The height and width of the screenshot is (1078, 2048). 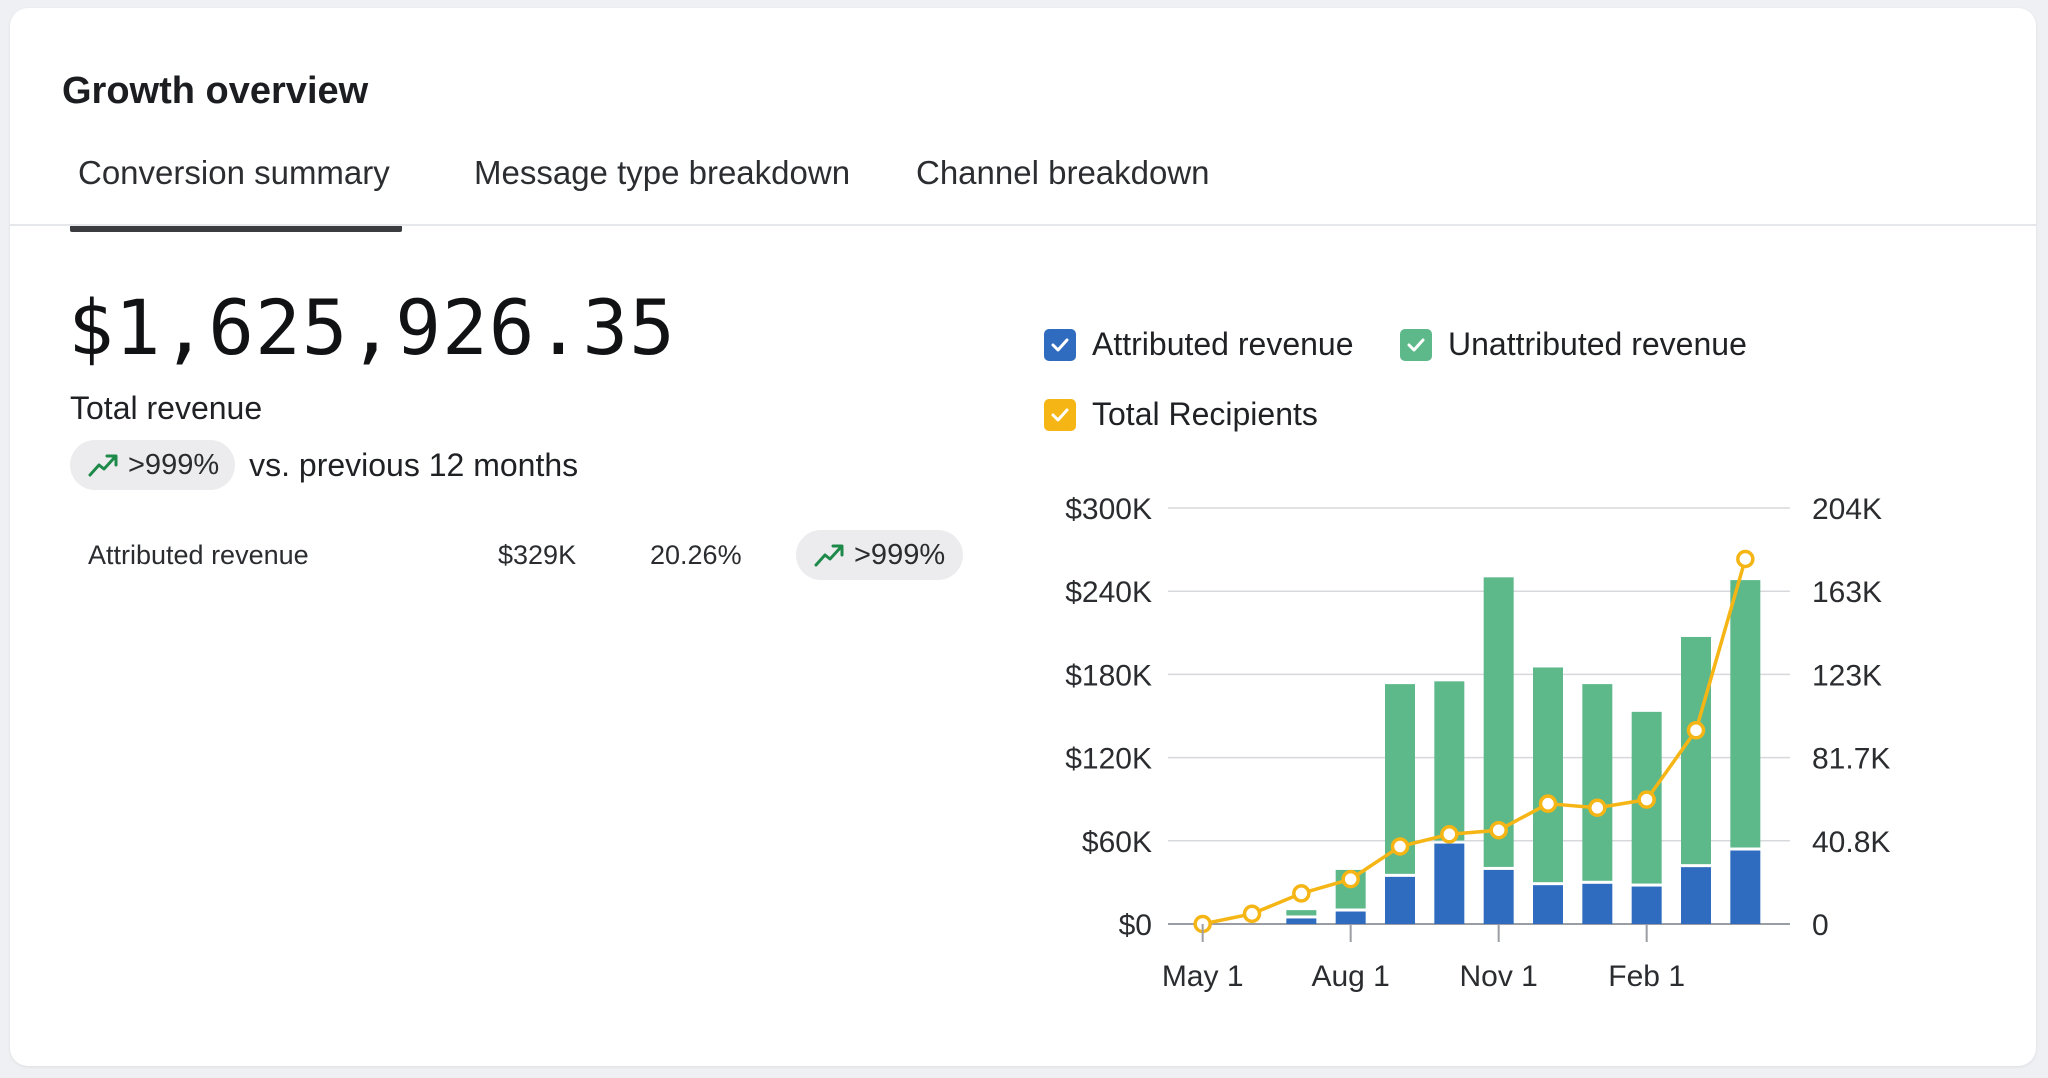 What do you see at coordinates (1135, 925) in the screenshot?
I see `y-left-tick-label: $0` at bounding box center [1135, 925].